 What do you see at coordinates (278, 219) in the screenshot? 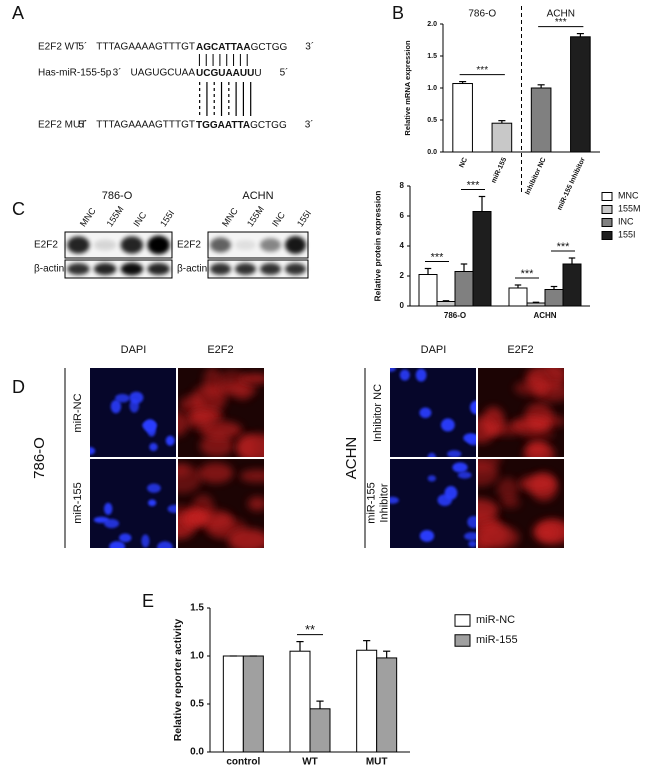
I see `lane-label: INC` at bounding box center [278, 219].